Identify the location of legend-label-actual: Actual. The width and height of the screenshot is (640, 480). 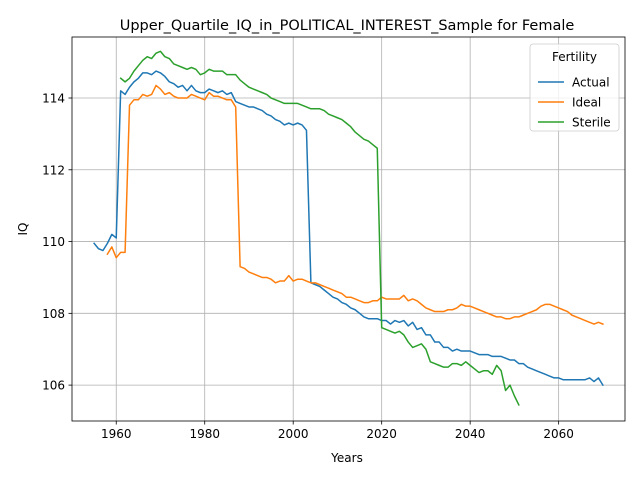
(591, 83).